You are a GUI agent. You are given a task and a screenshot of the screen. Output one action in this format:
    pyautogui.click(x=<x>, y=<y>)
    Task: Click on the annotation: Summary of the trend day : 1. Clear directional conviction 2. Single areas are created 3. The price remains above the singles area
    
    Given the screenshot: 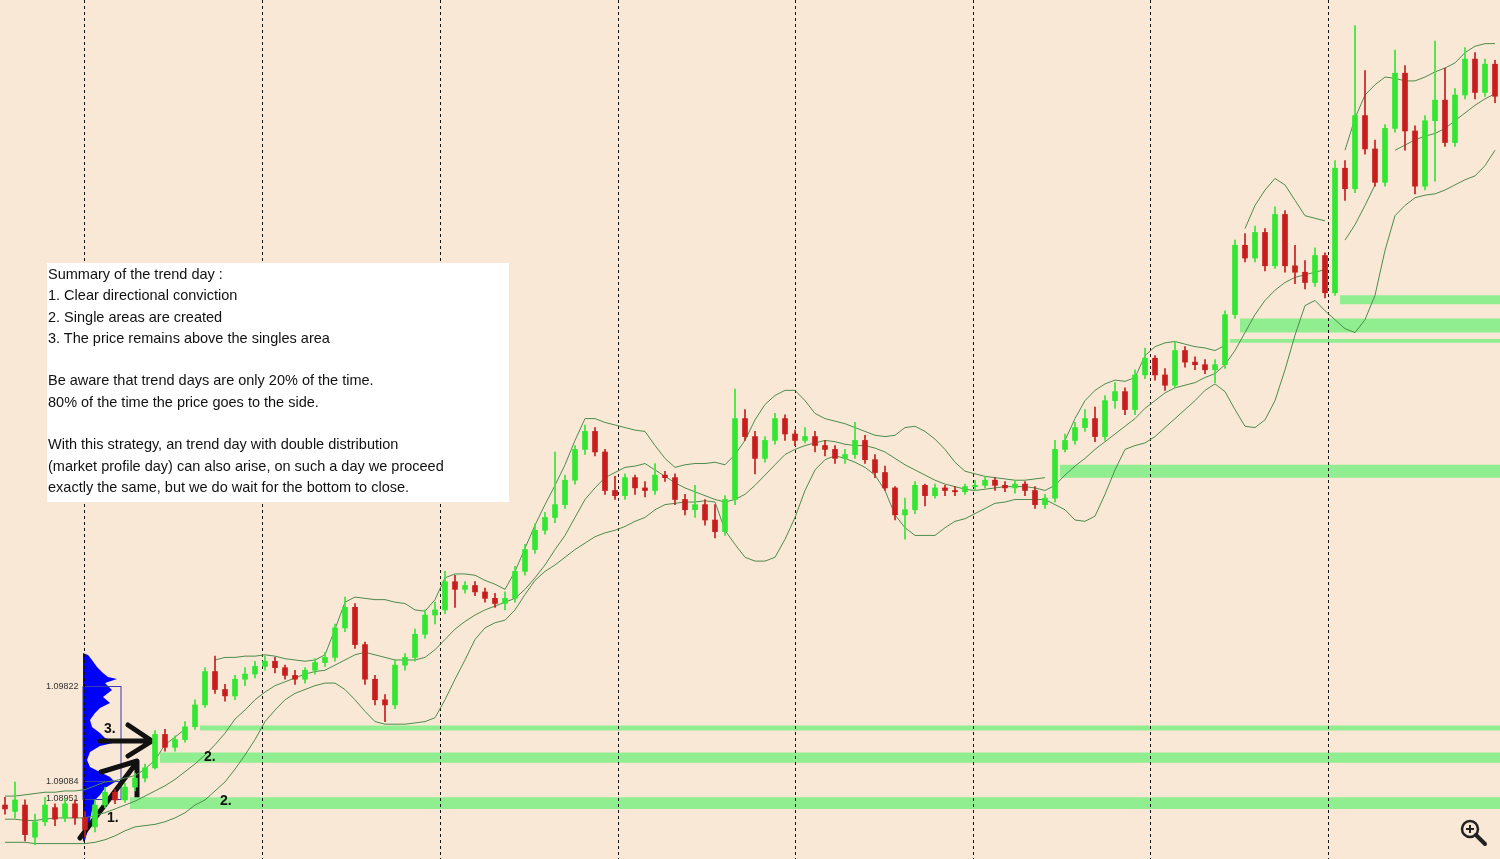 What is the action you would take?
    pyautogui.click(x=189, y=306)
    